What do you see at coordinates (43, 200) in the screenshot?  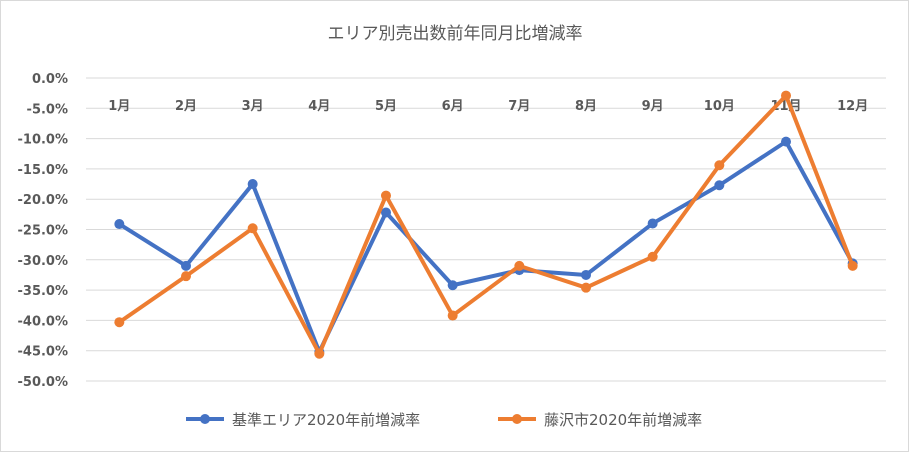 I see `y-tick-label: -20.0%` at bounding box center [43, 200].